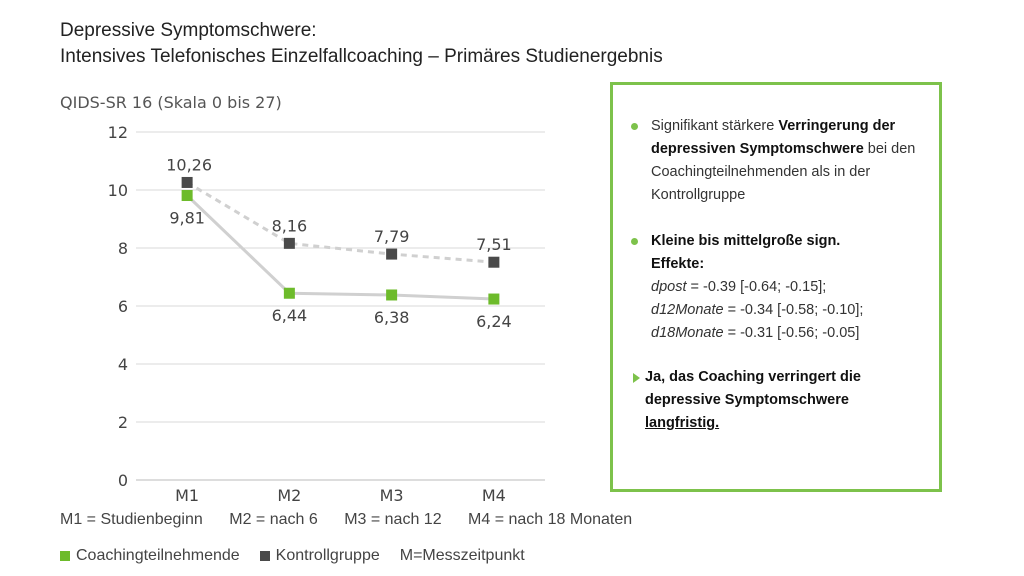 The height and width of the screenshot is (576, 1024). What do you see at coordinates (393, 519) in the screenshot?
I see `measure-legend-m3: M3 = nach 12` at bounding box center [393, 519].